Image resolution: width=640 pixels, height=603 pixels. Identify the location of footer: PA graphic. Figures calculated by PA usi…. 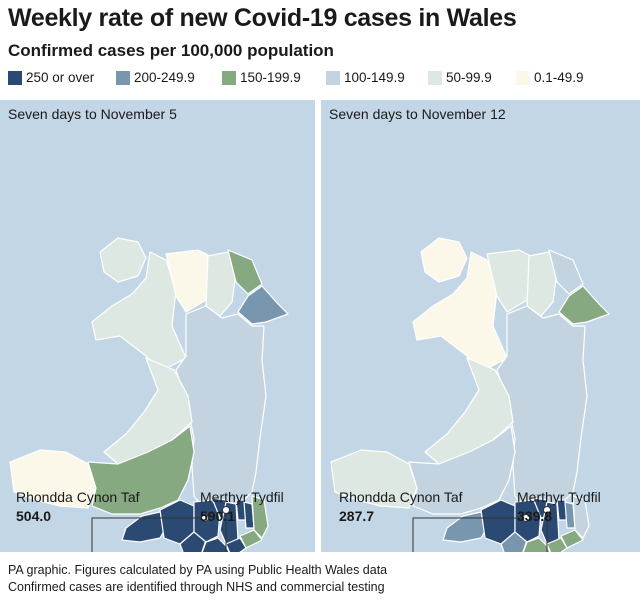
(197, 579).